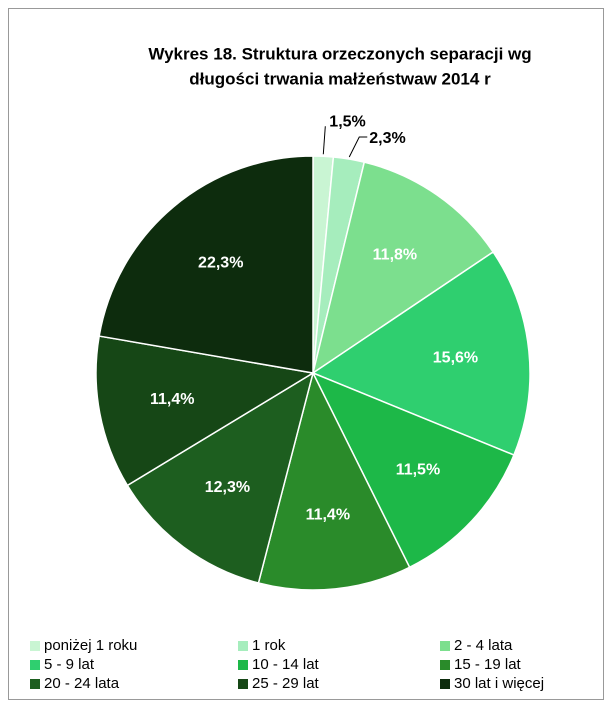 This screenshot has height=713, width=612. Describe the element at coordinates (286, 664) in the screenshot. I see `legend-label: 10 - 14 lat` at that location.